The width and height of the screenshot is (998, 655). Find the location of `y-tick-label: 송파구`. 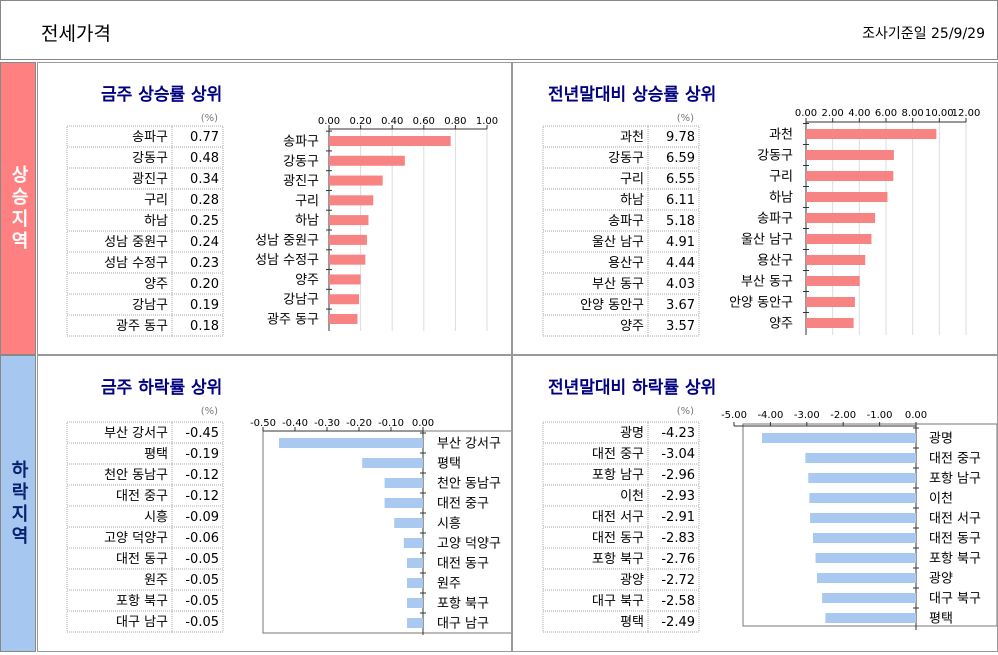

y-tick-label: 송파구 is located at coordinates (775, 219).